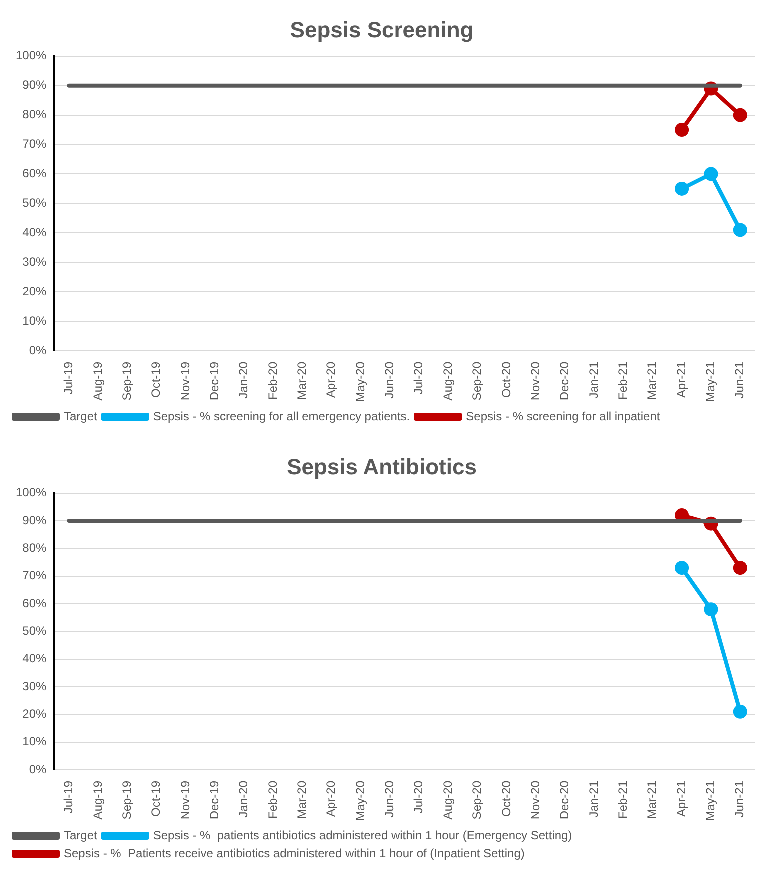  I want to click on legend-label: Sepsis - % Patients receive antibiotics administered within 1 hour of (Inpatient Setting), so click(294, 853).